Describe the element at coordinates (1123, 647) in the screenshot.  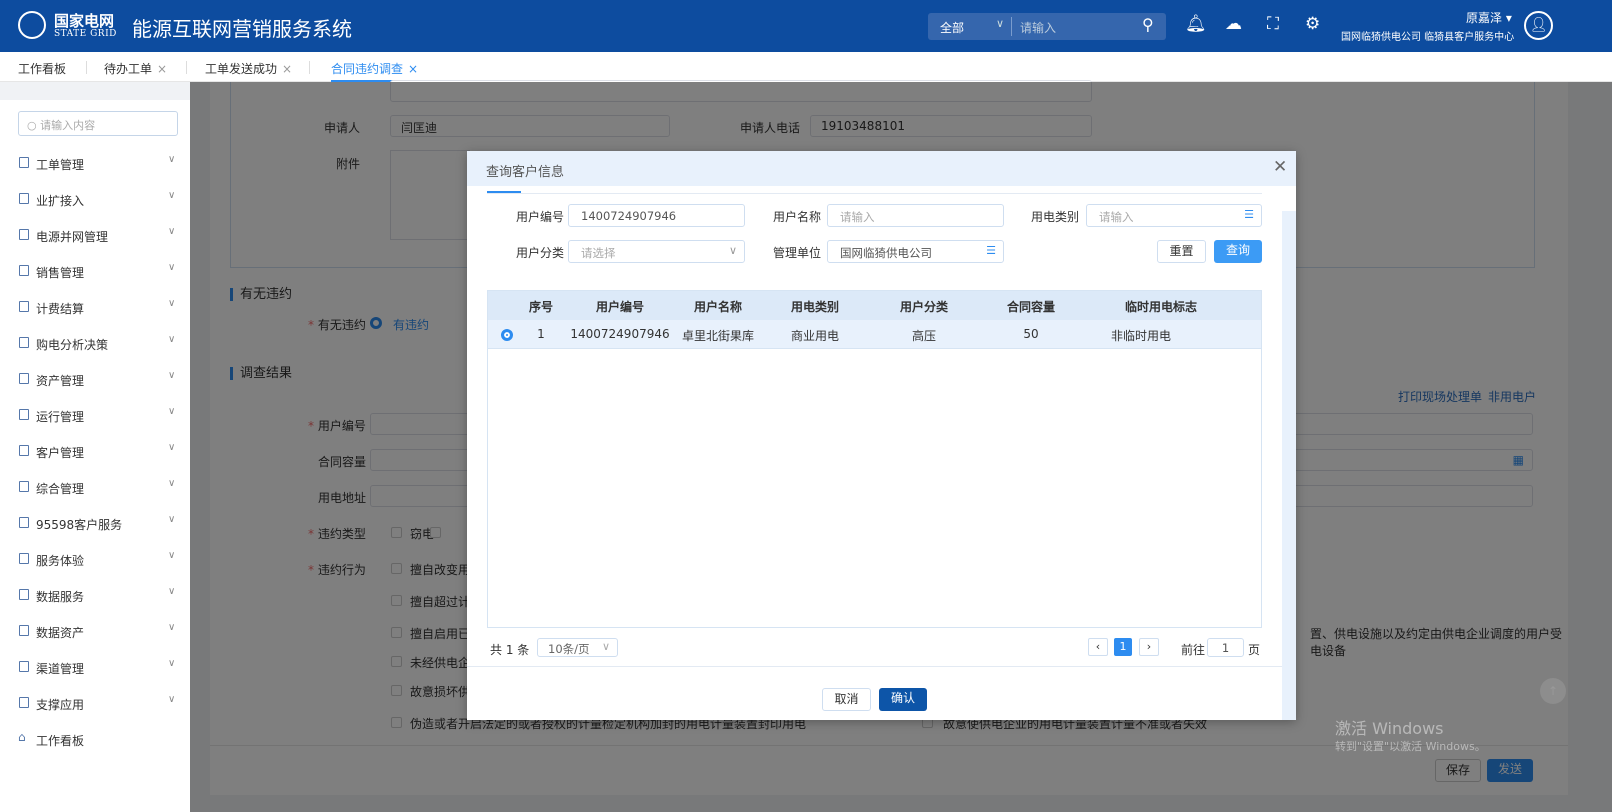
I see `page-1-button: 1` at that location.